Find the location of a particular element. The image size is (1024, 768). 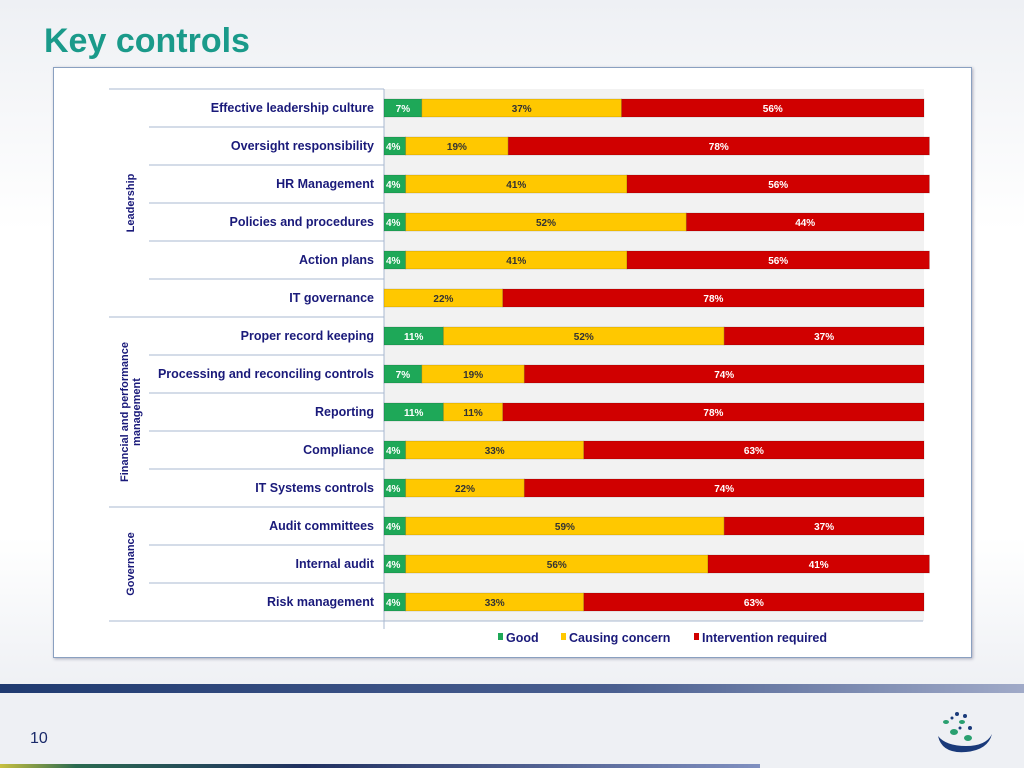

footer-line is located at coordinates (380, 766).